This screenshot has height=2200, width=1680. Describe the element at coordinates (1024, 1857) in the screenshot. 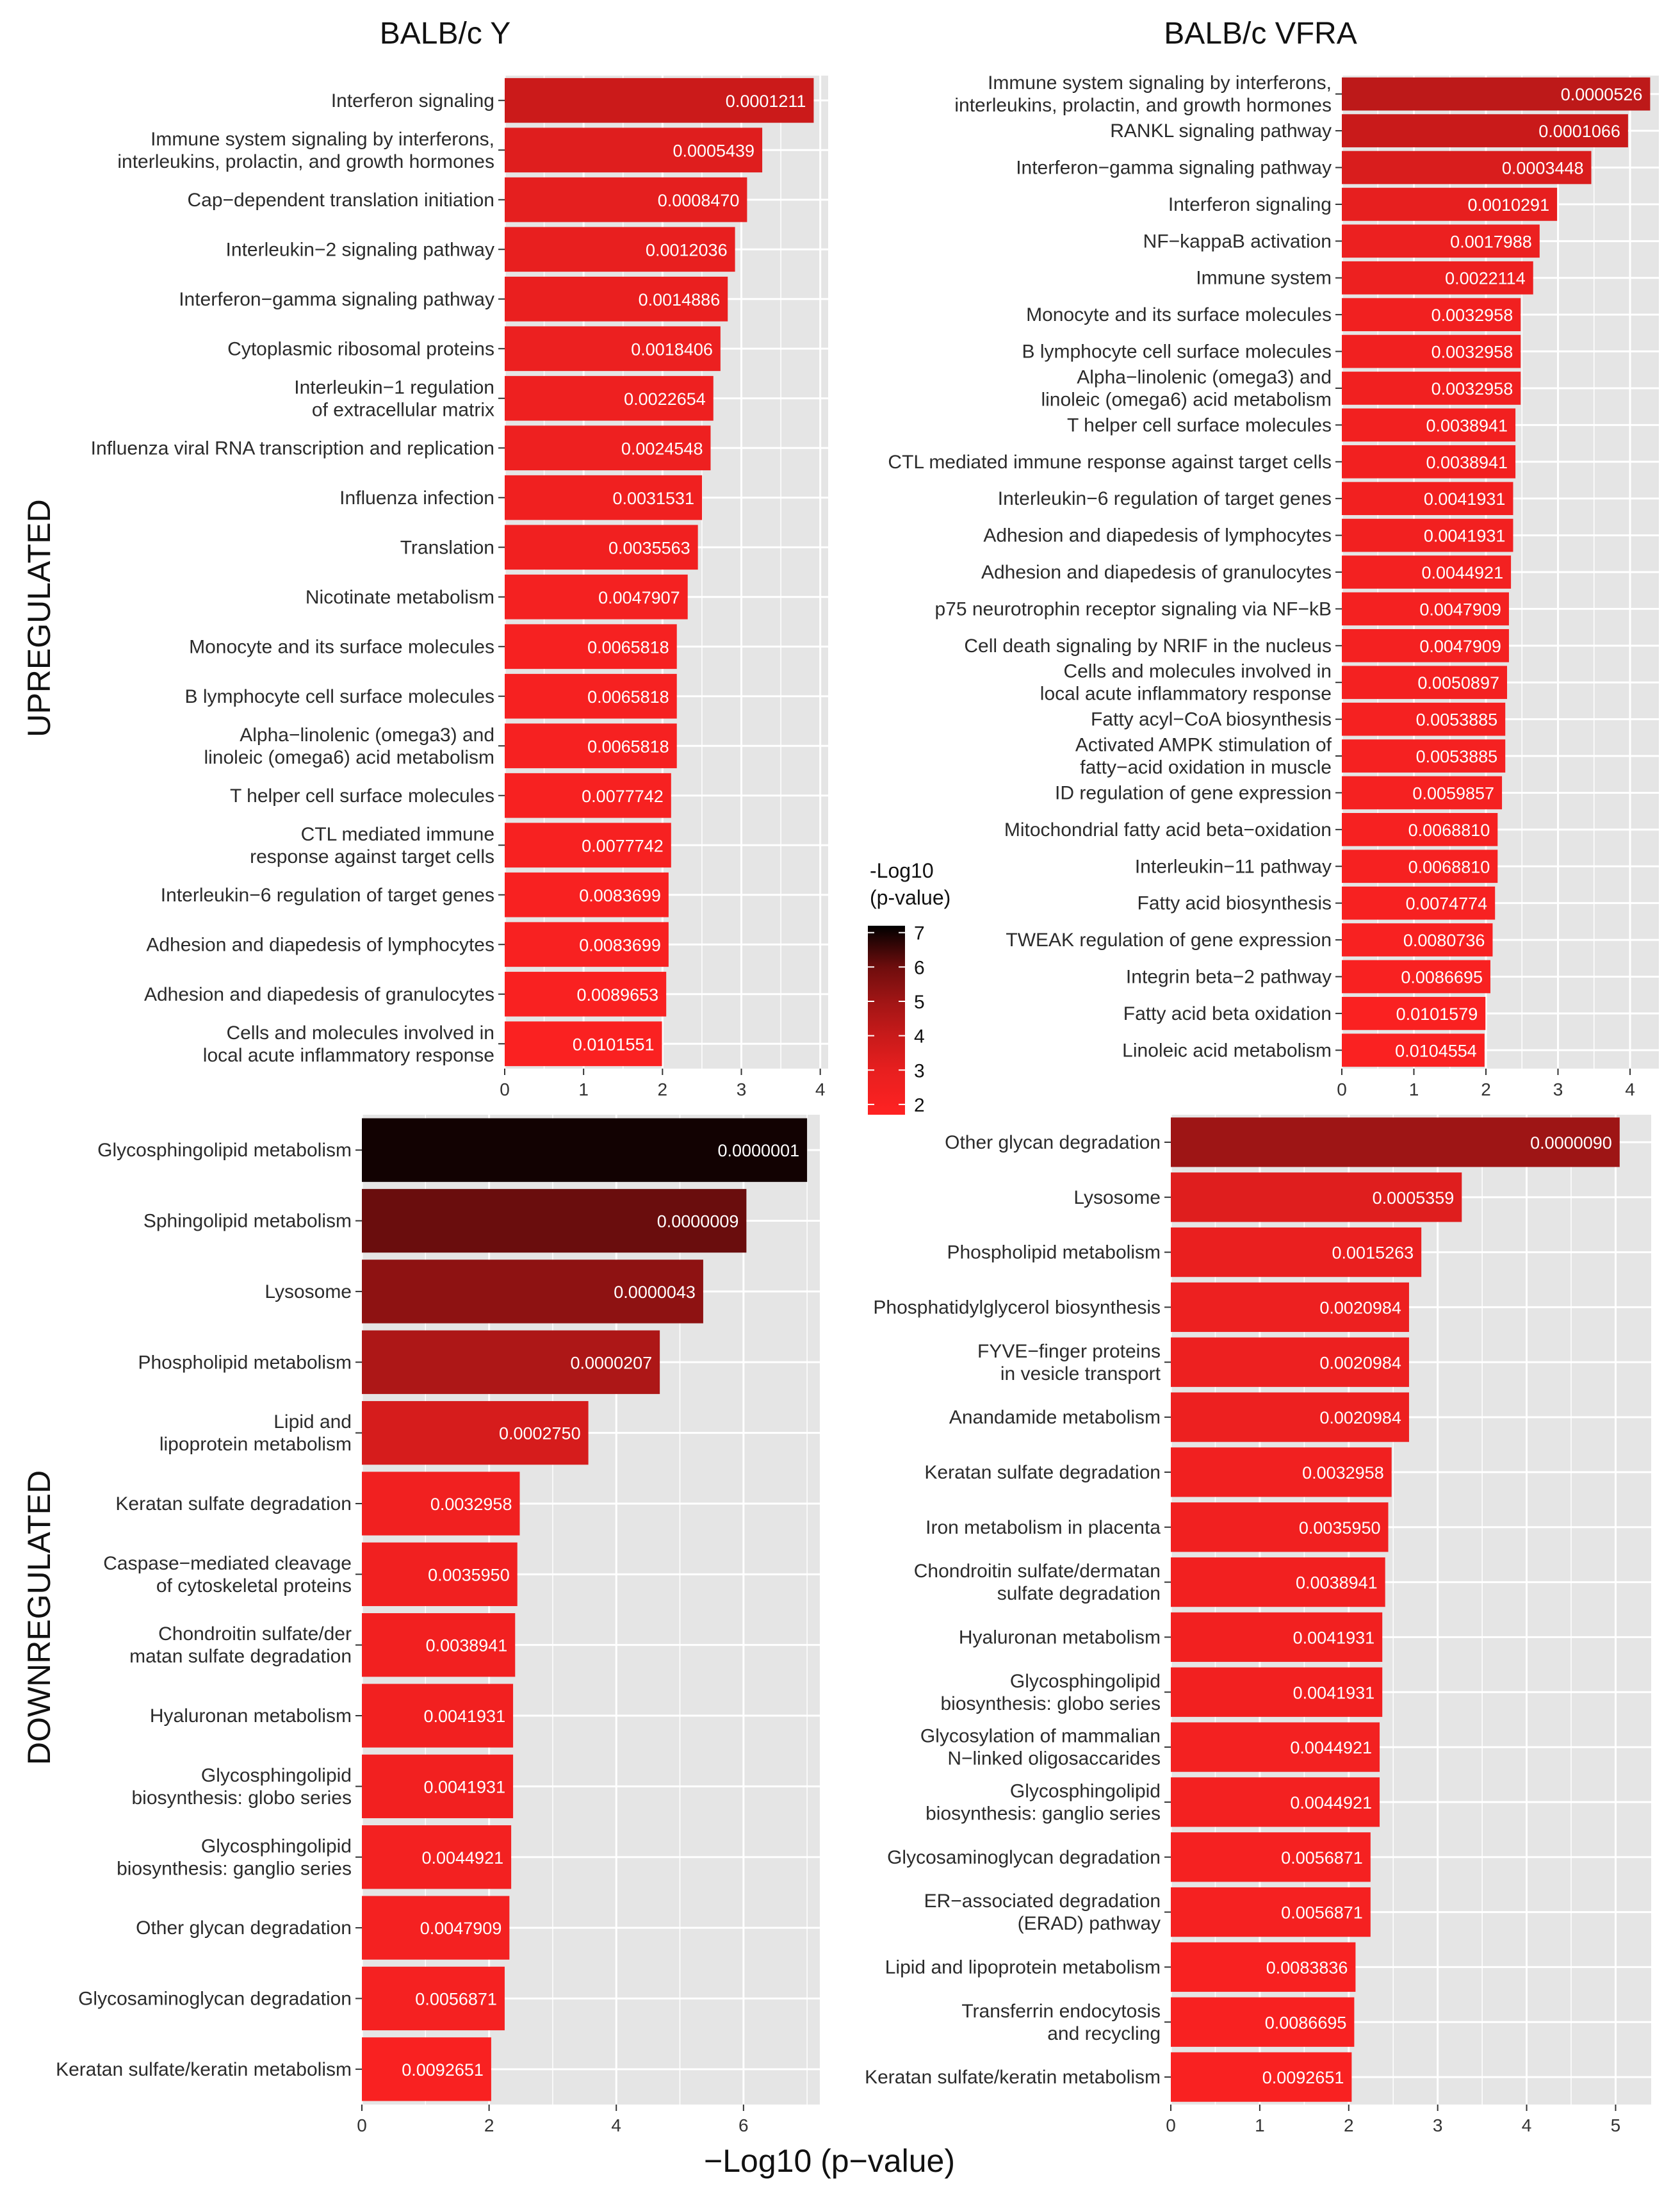

I see `category-label: Glycosaminoglycan degradation` at that location.